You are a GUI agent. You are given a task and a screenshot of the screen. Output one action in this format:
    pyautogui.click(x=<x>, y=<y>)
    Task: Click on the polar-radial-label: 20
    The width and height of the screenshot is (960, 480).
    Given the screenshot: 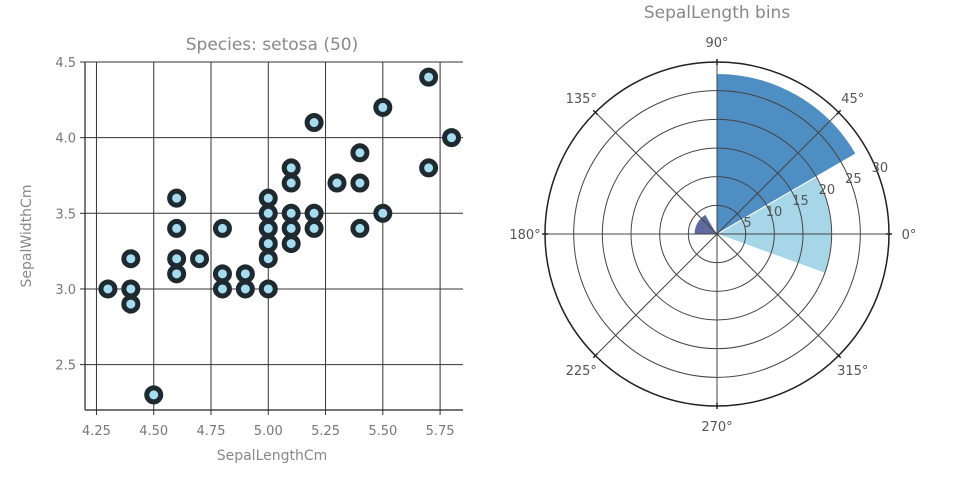 What is the action you would take?
    pyautogui.click(x=827, y=190)
    